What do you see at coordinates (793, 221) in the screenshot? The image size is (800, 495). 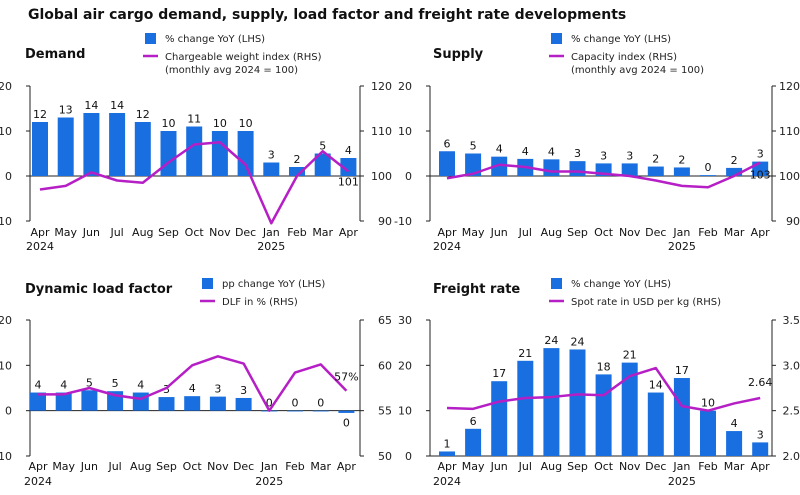 I see `right-tick-label: 90` at bounding box center [793, 221].